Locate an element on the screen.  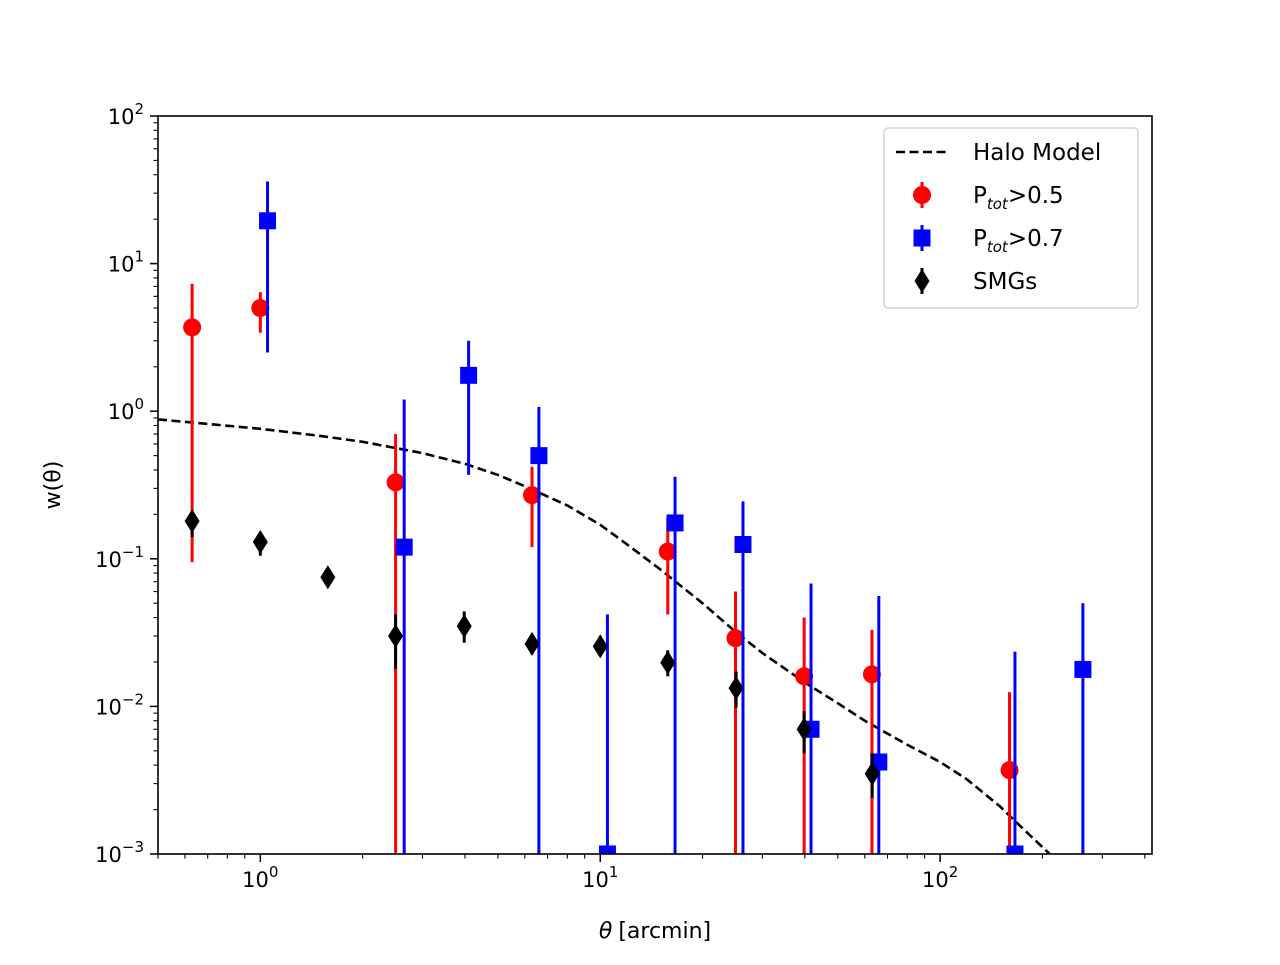
x-tick-label: 10¹ is located at coordinates (600, 877).